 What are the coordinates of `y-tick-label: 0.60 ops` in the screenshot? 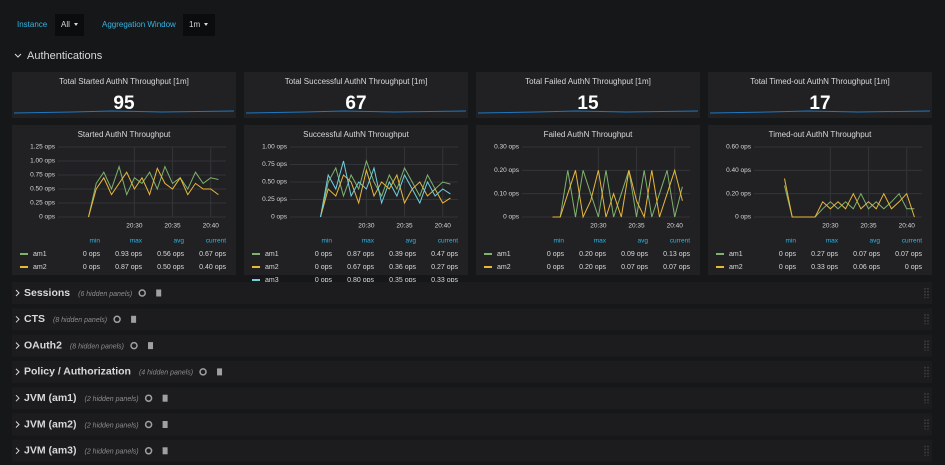 It's located at (739, 147).